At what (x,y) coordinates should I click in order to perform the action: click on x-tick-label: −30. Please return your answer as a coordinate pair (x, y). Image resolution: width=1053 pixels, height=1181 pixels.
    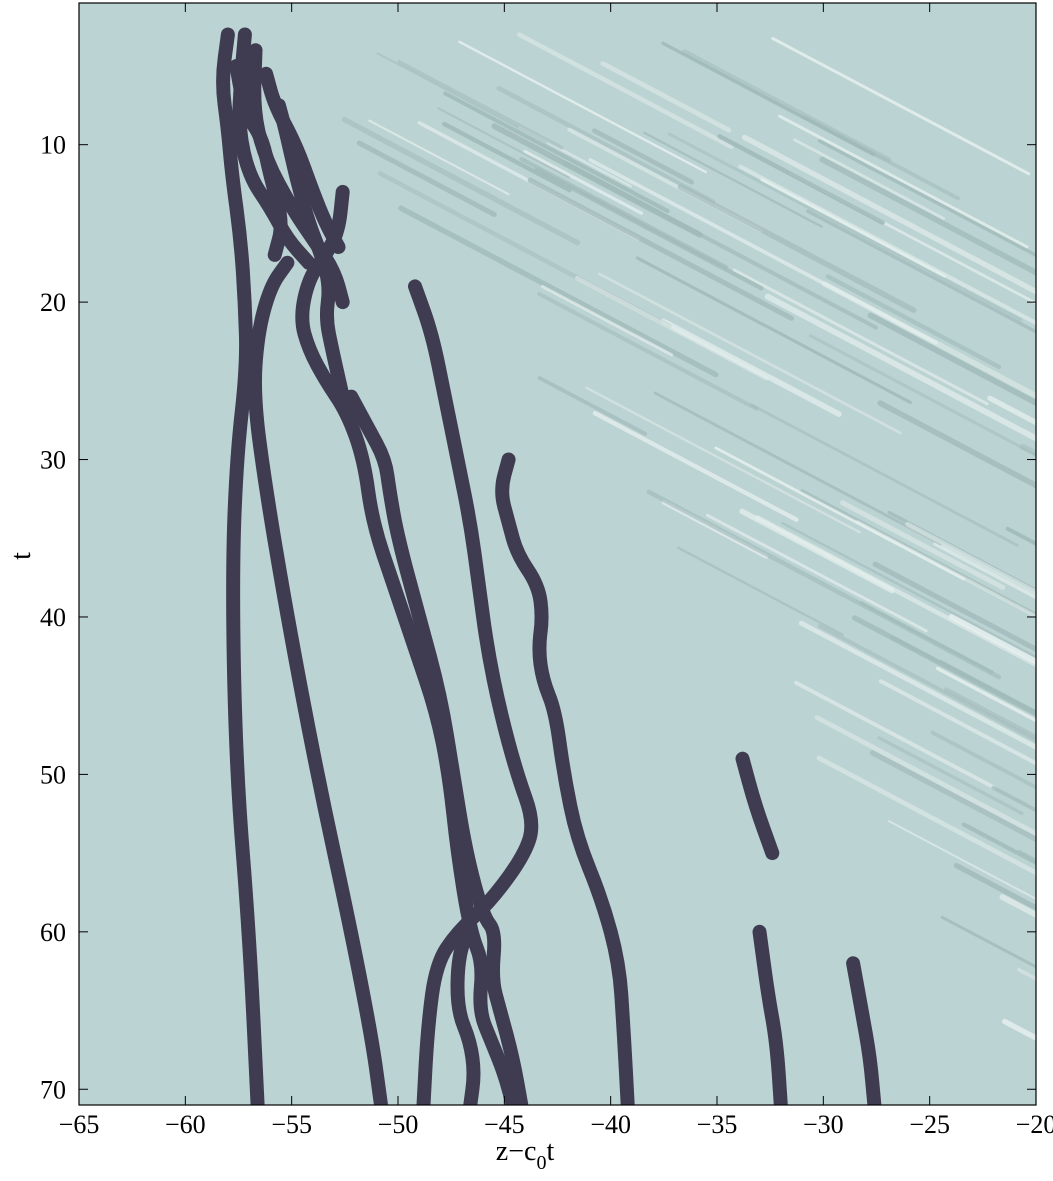
    Looking at the image, I should click on (823, 1124).